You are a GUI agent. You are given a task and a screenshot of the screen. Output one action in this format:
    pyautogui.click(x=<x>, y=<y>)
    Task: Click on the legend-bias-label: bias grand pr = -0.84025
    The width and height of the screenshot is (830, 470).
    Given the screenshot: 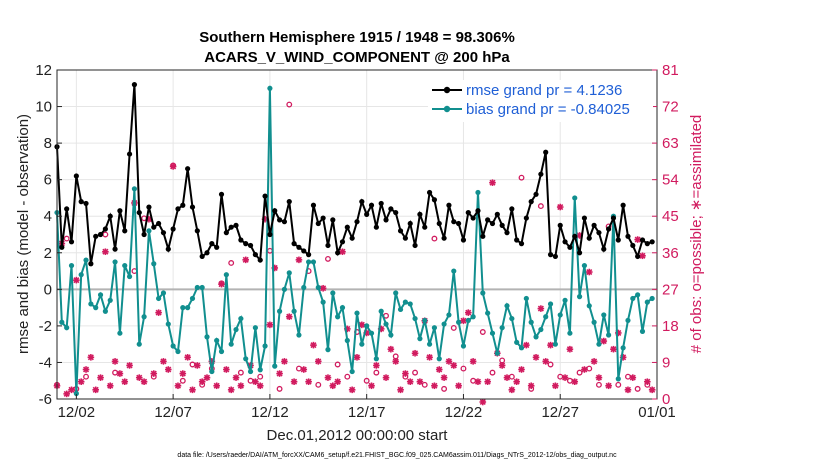 What is the action you would take?
    pyautogui.click(x=548, y=109)
    